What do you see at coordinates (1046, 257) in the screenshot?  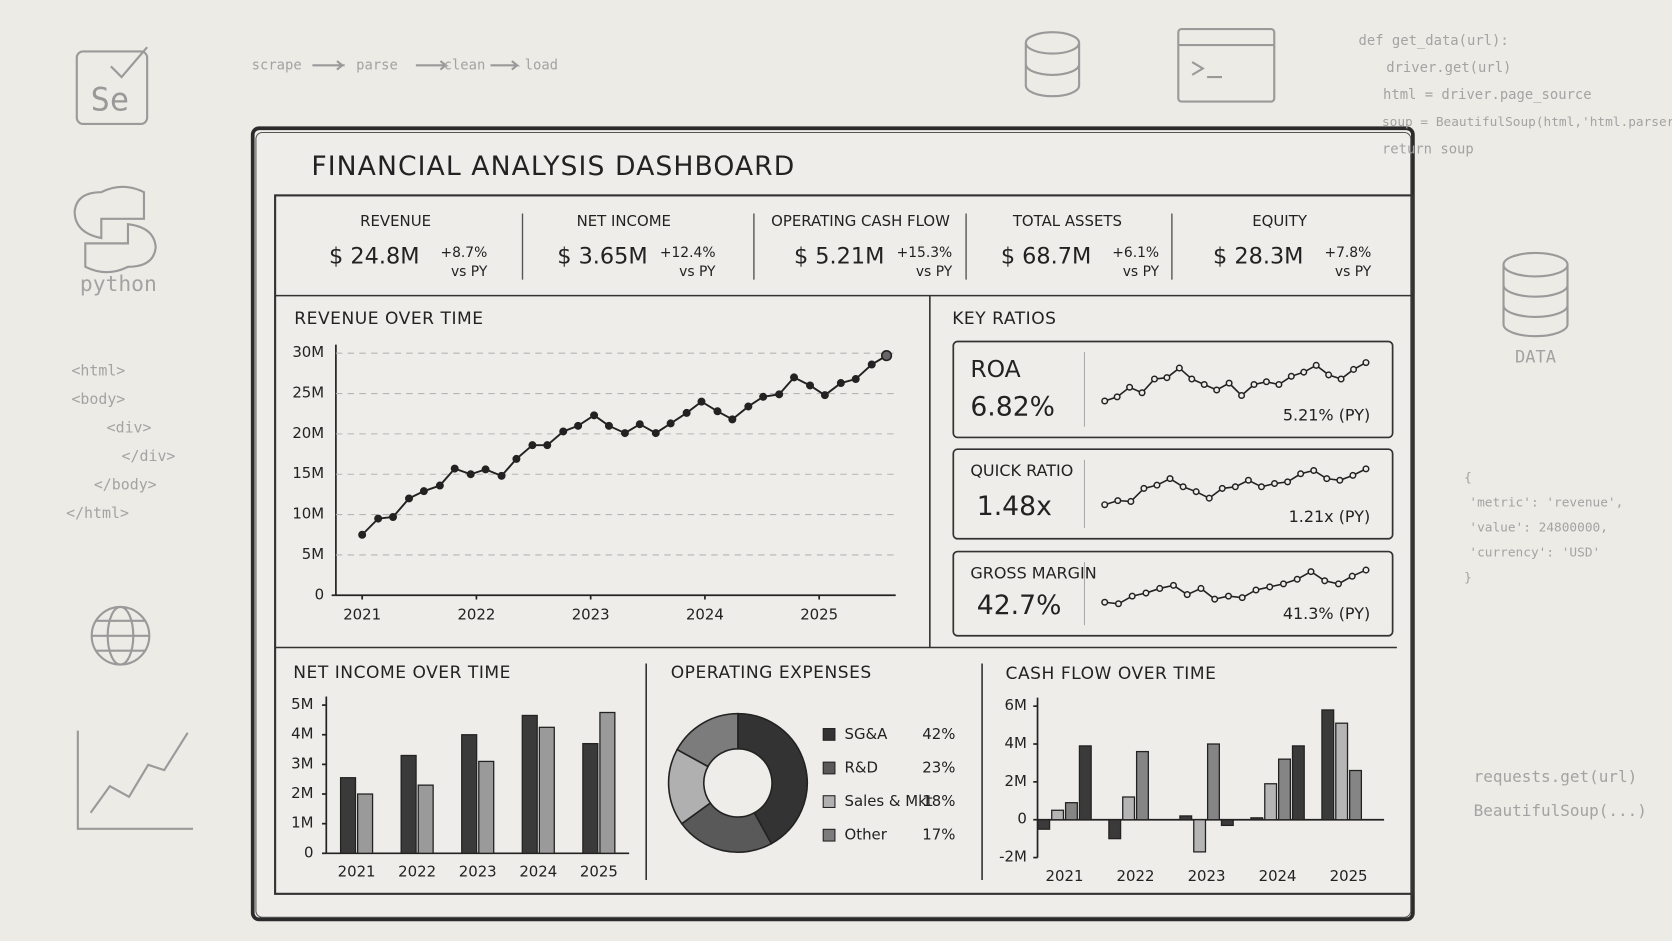 I see `kpi-value: $ 68.7M` at bounding box center [1046, 257].